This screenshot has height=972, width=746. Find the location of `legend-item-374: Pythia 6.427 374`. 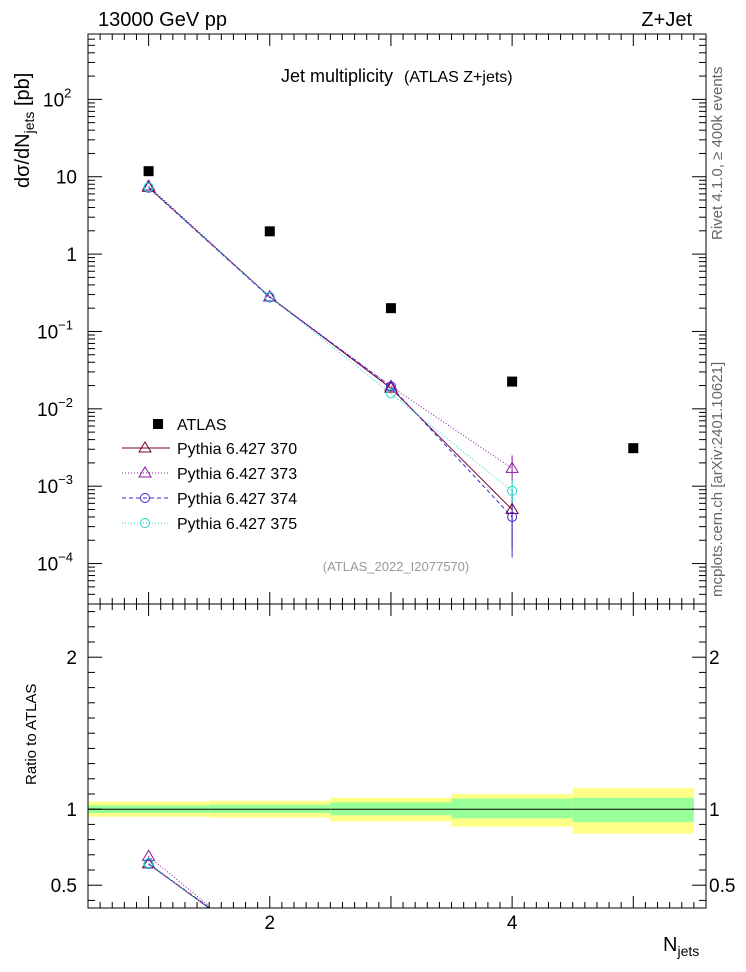

legend-item-374: Pythia 6.427 374 is located at coordinates (209, 499).